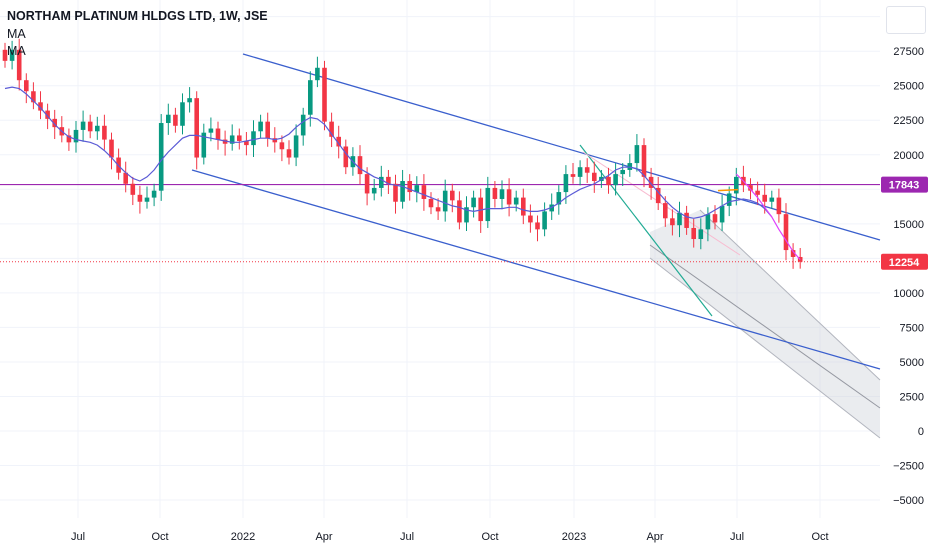 This screenshot has height=550, width=932. I want to click on y-axis-tick-label: 25000, so click(908, 87).